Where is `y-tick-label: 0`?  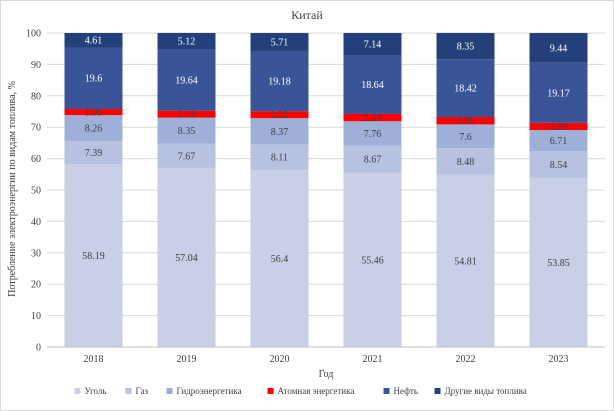
y-tick-label: 0 is located at coordinates (38, 348).